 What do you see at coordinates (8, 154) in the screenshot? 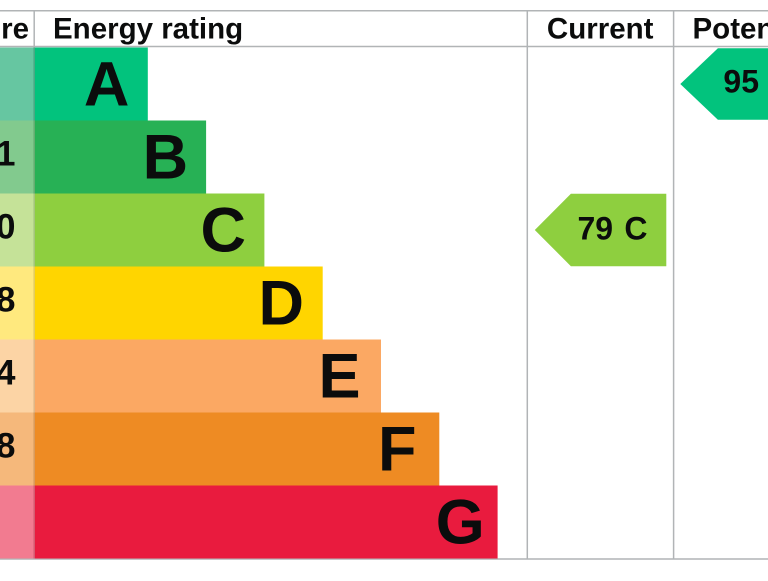
I see `svg-text: 81-91` at bounding box center [8, 154].